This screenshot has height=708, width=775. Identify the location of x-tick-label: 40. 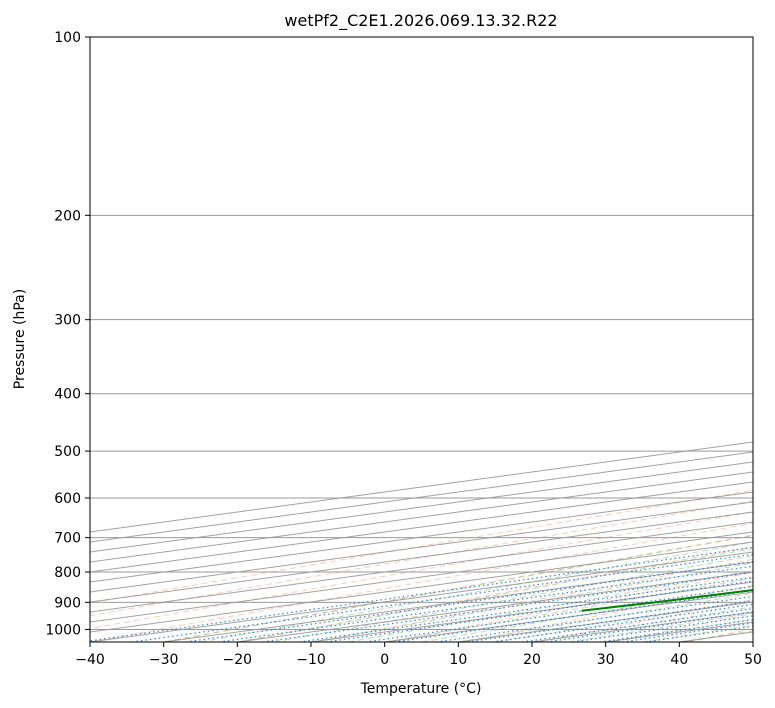
(679, 660).